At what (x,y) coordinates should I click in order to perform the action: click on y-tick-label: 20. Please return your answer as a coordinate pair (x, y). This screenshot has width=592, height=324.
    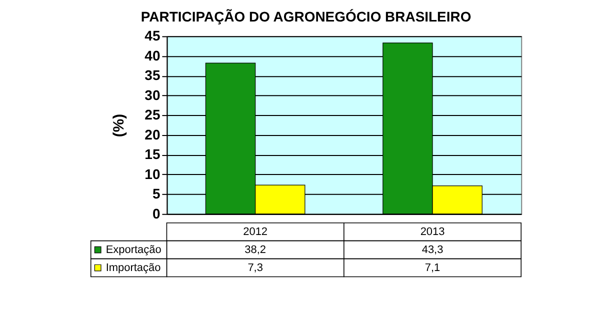
    Looking at the image, I should click on (152, 134).